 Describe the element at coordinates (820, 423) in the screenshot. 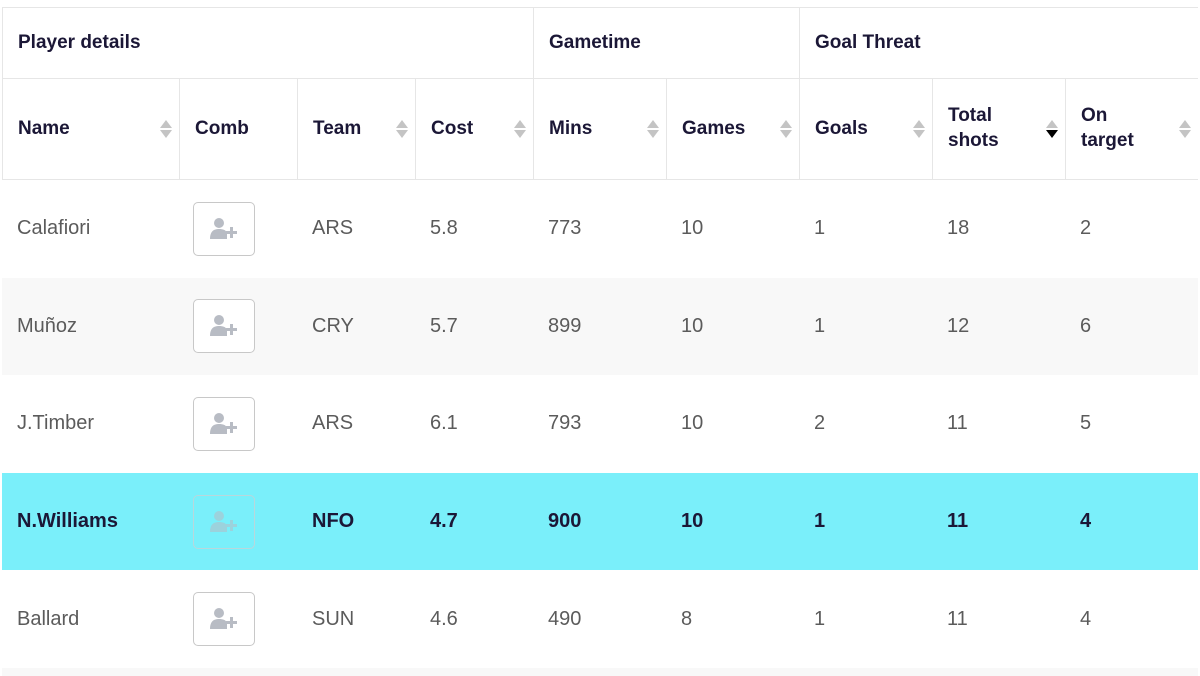

I see `goals: 2` at that location.